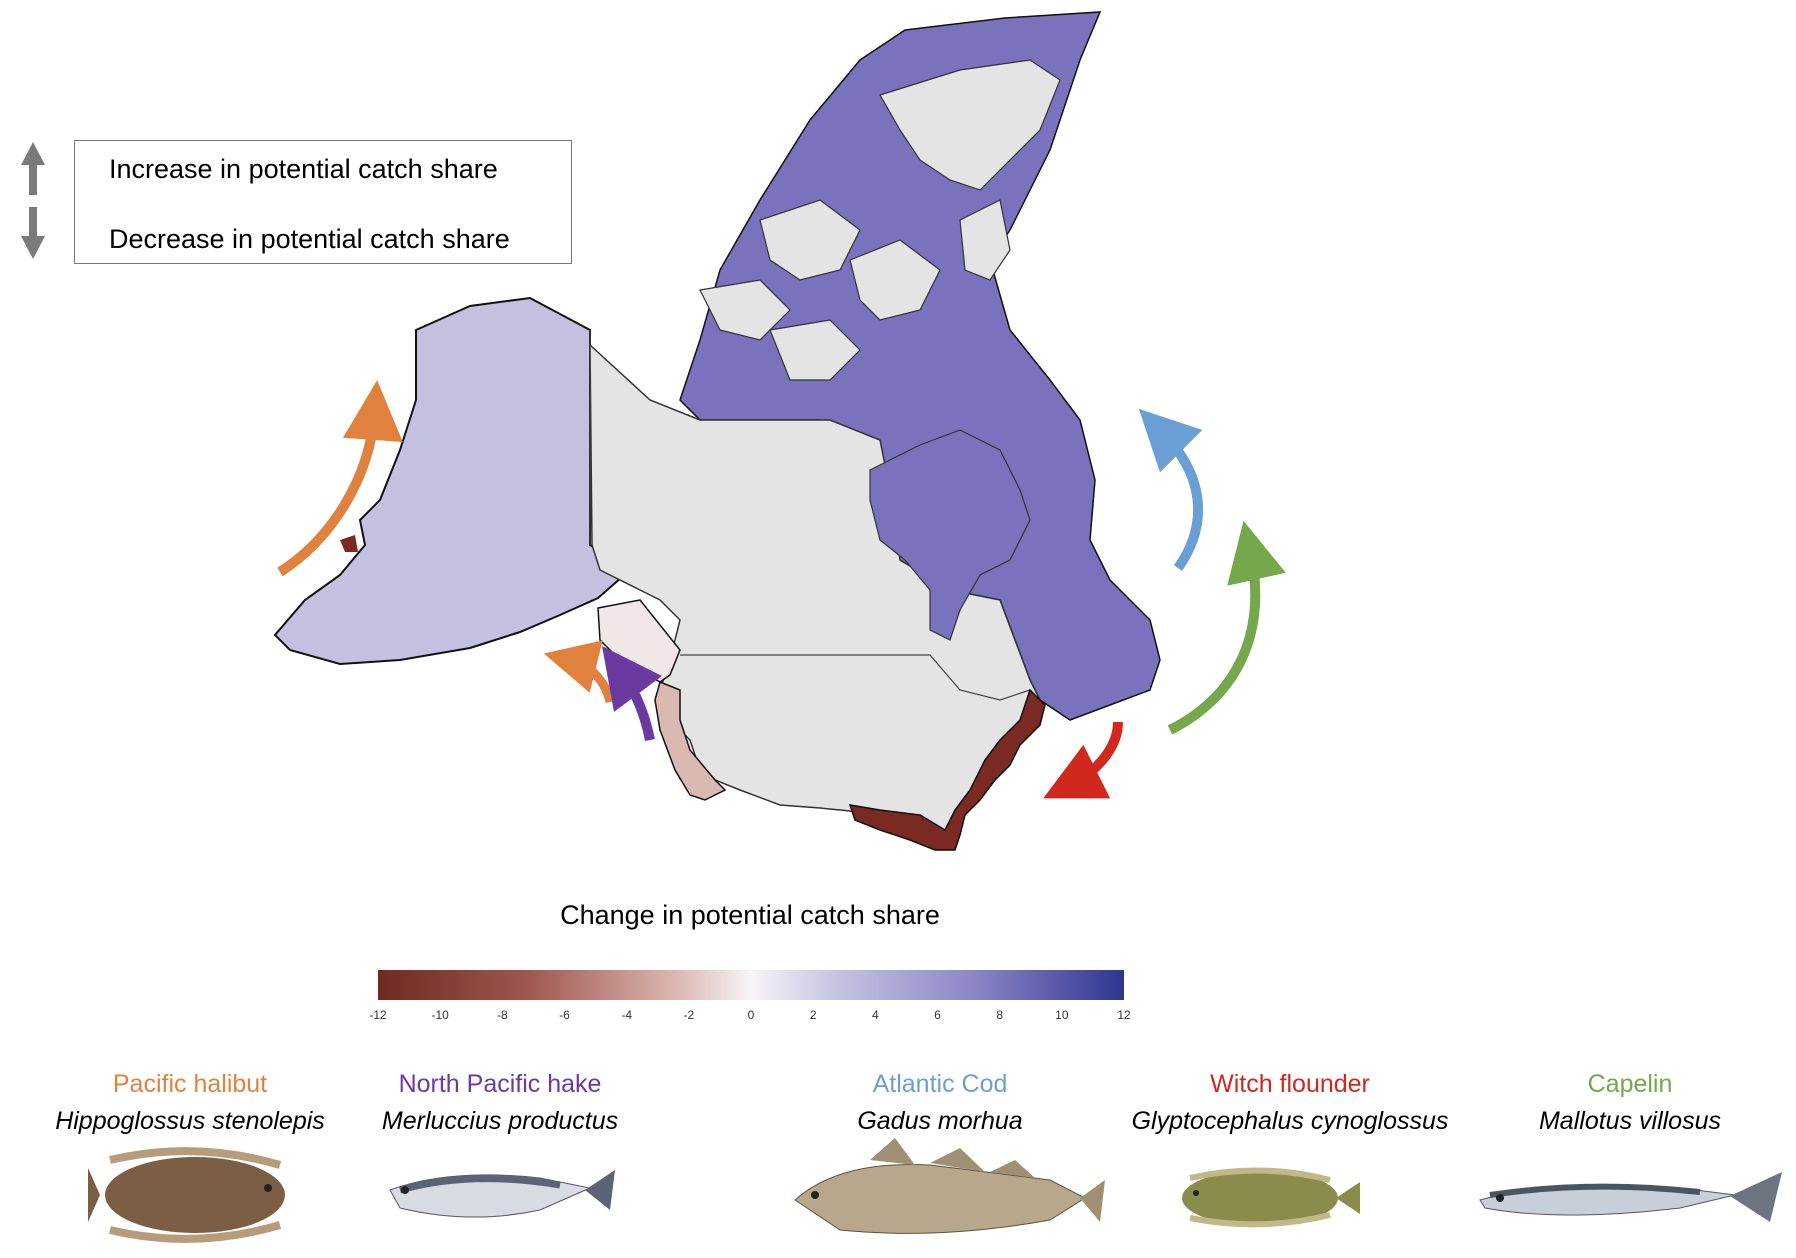 Image resolution: width=1796 pixels, height=1258 pixels. I want to click on species-pacific-halibut: Pacific halibut Hippoglossus stenolepis, so click(190, 1103).